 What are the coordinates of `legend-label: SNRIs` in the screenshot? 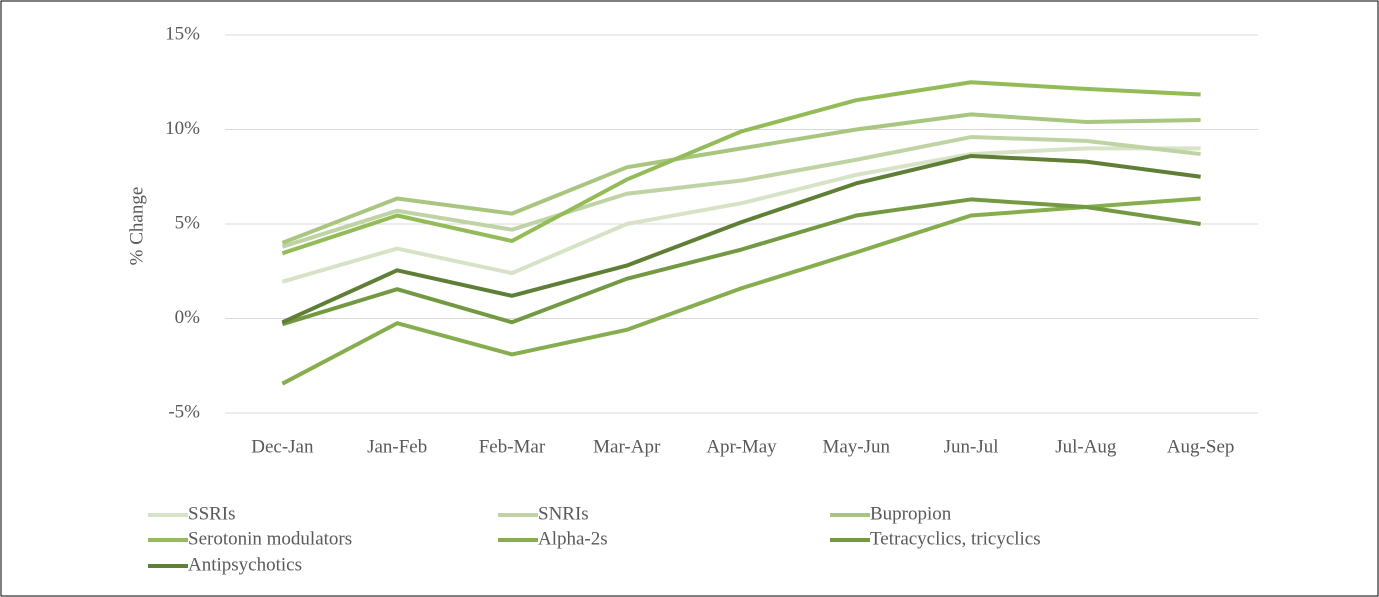 It's located at (563, 513).